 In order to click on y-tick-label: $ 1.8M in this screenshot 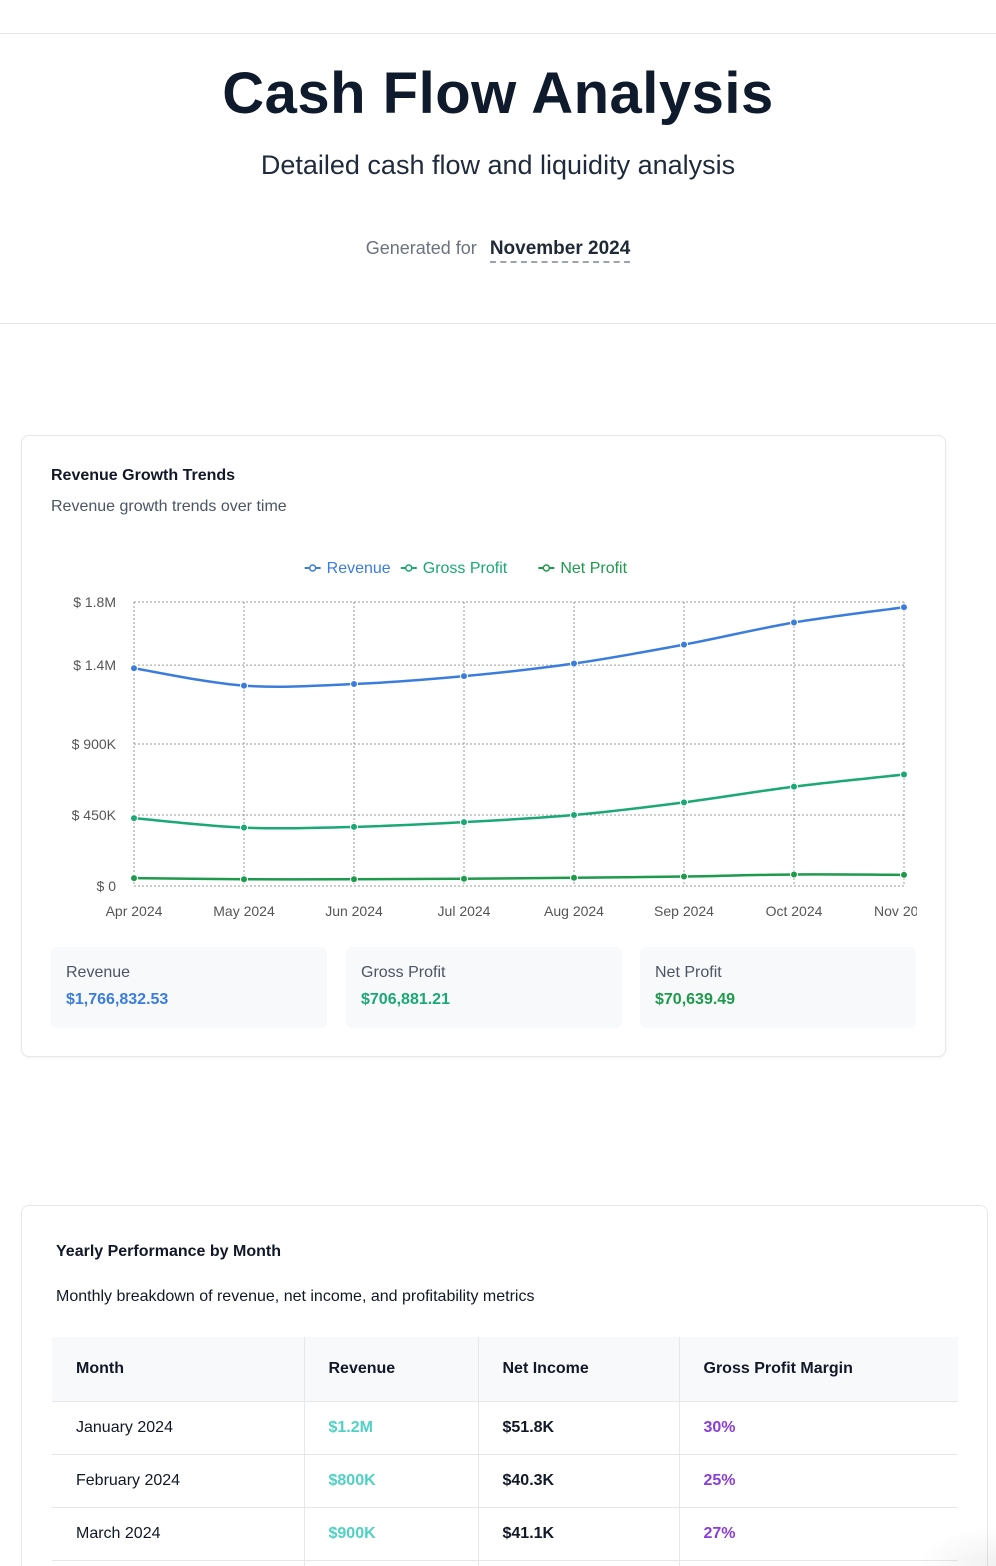, I will do `click(94, 602)`.